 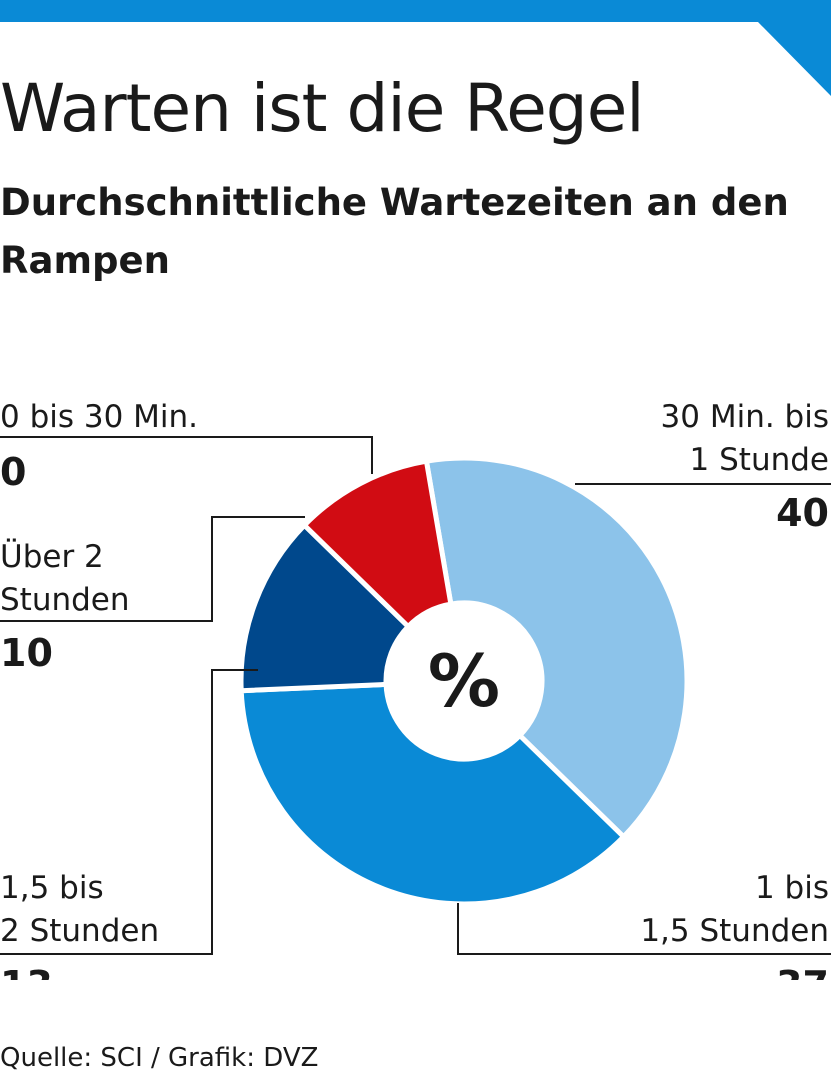 What do you see at coordinates (13, 472) in the screenshot?
I see `segment-value: 0` at bounding box center [13, 472].